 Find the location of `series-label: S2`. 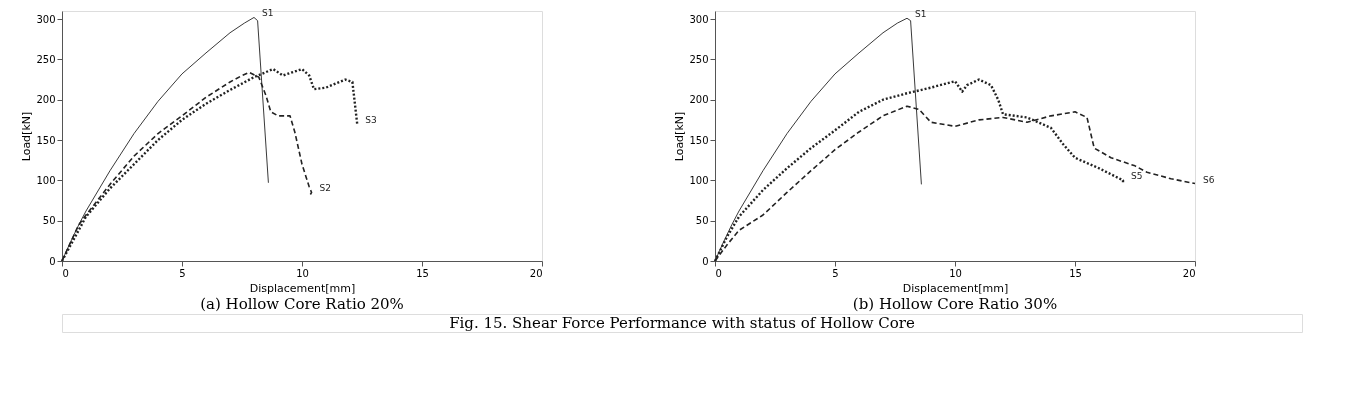

series-label: S2 is located at coordinates (325, 188).